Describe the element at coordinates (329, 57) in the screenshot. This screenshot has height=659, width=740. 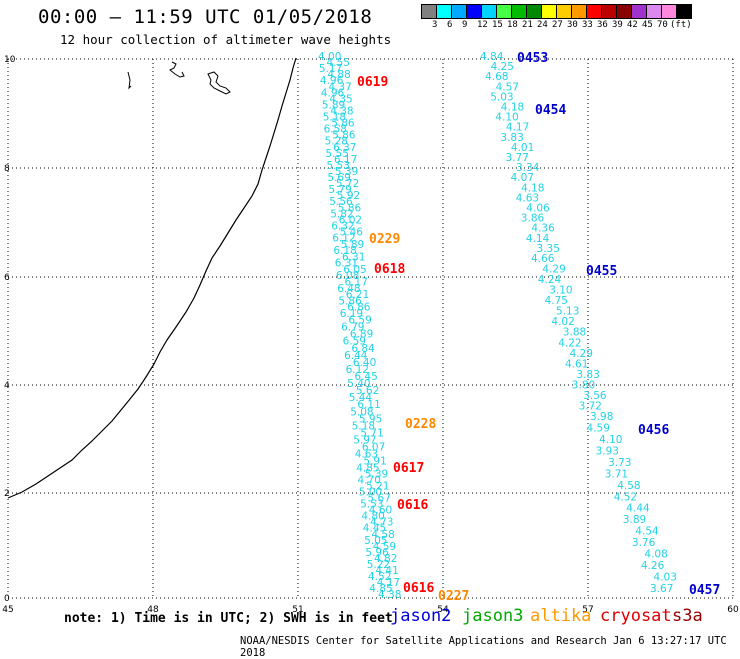
I see `swh-value: 4.00` at that location.